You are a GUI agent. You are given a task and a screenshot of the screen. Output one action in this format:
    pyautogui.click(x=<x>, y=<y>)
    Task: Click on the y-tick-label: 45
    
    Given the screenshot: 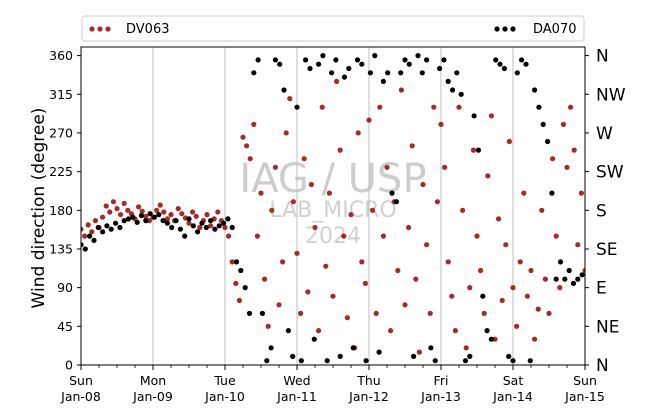 What is the action you would take?
    pyautogui.click(x=65, y=326)
    